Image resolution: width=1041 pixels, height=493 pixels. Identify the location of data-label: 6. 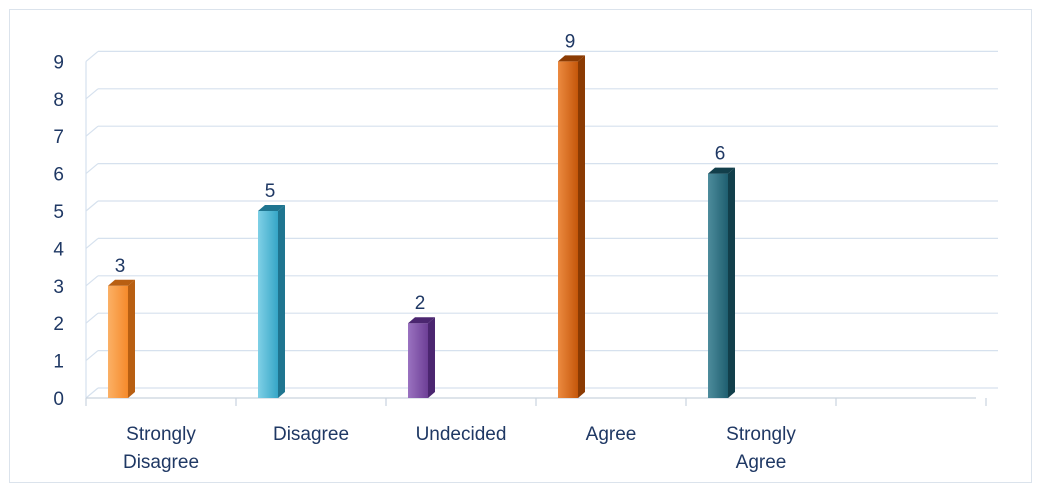
(720, 154).